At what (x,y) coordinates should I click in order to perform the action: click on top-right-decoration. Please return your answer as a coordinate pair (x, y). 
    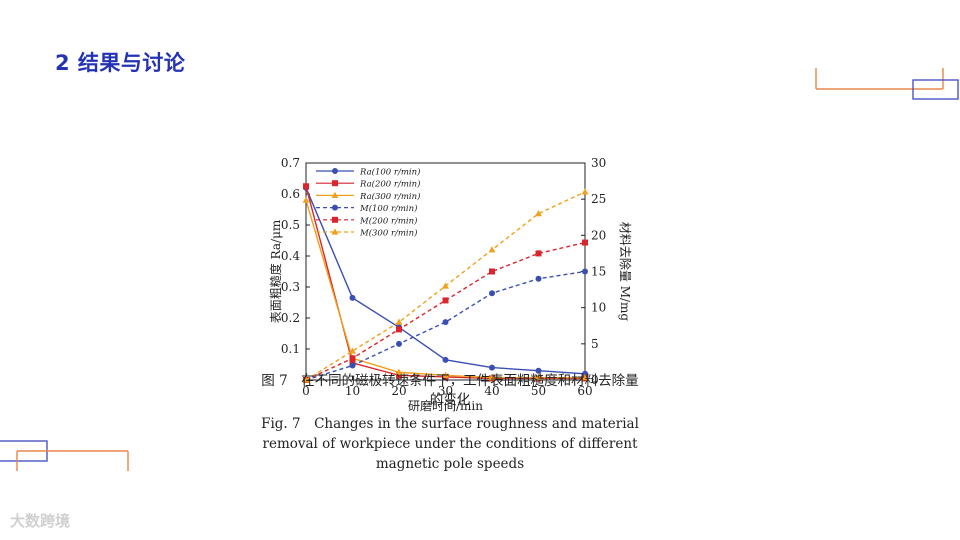
    Looking at the image, I should click on (887, 84).